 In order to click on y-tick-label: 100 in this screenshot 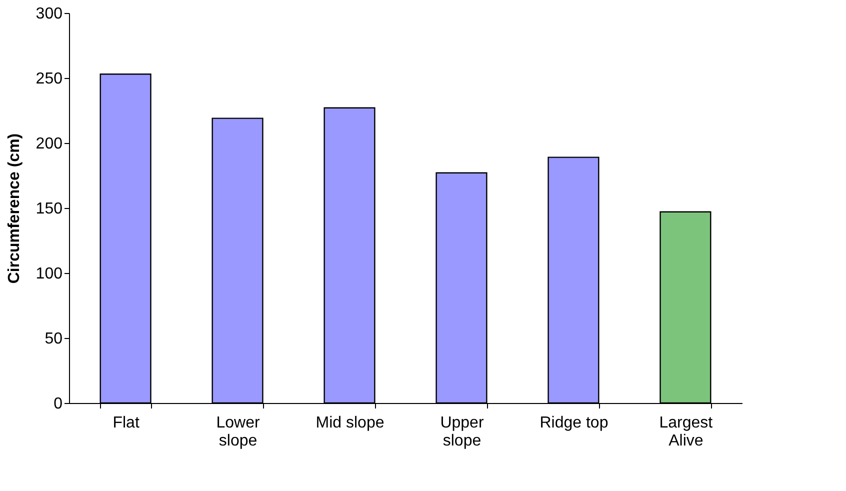, I will do `click(49, 274)`.